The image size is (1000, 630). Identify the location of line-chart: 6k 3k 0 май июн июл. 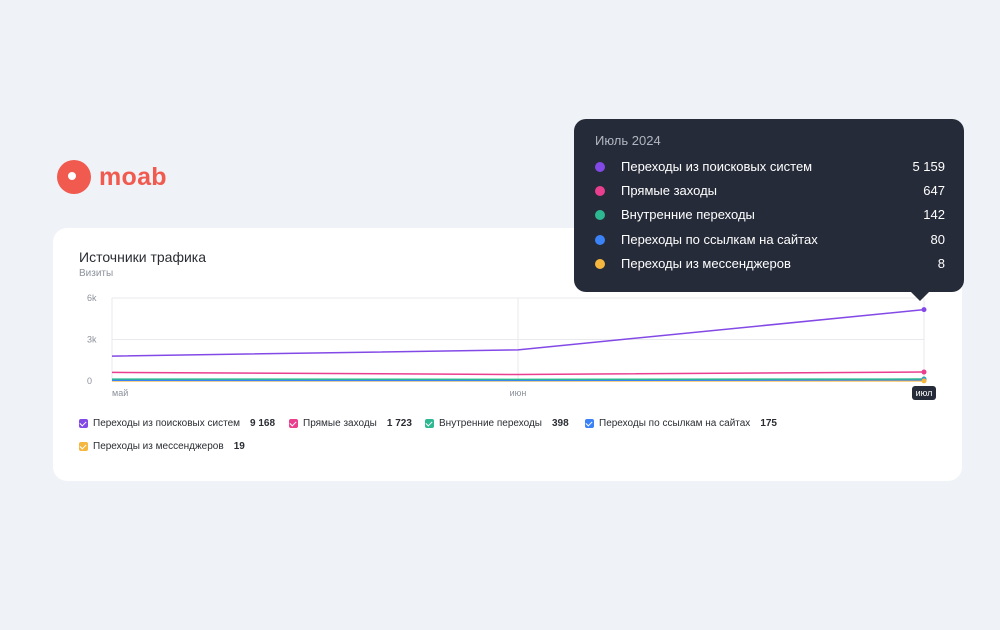
(511, 346).